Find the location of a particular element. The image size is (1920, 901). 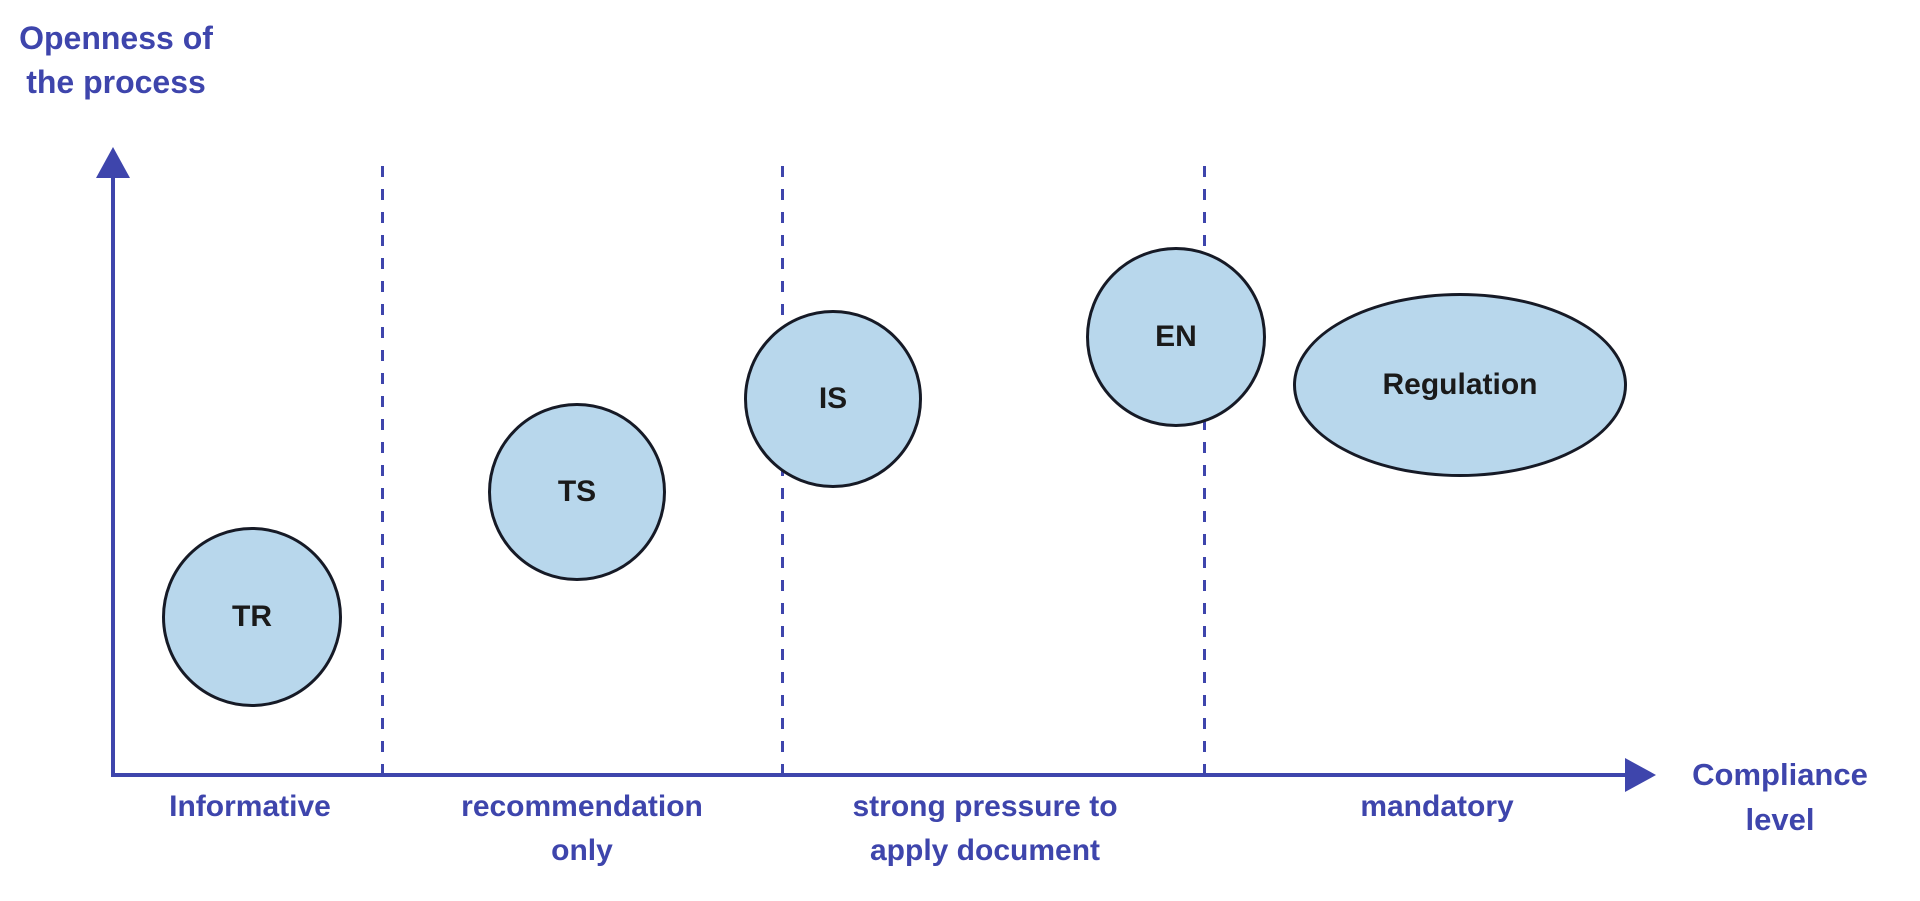

zone-label-informative-line1: Informative is located at coordinates (250, 806).